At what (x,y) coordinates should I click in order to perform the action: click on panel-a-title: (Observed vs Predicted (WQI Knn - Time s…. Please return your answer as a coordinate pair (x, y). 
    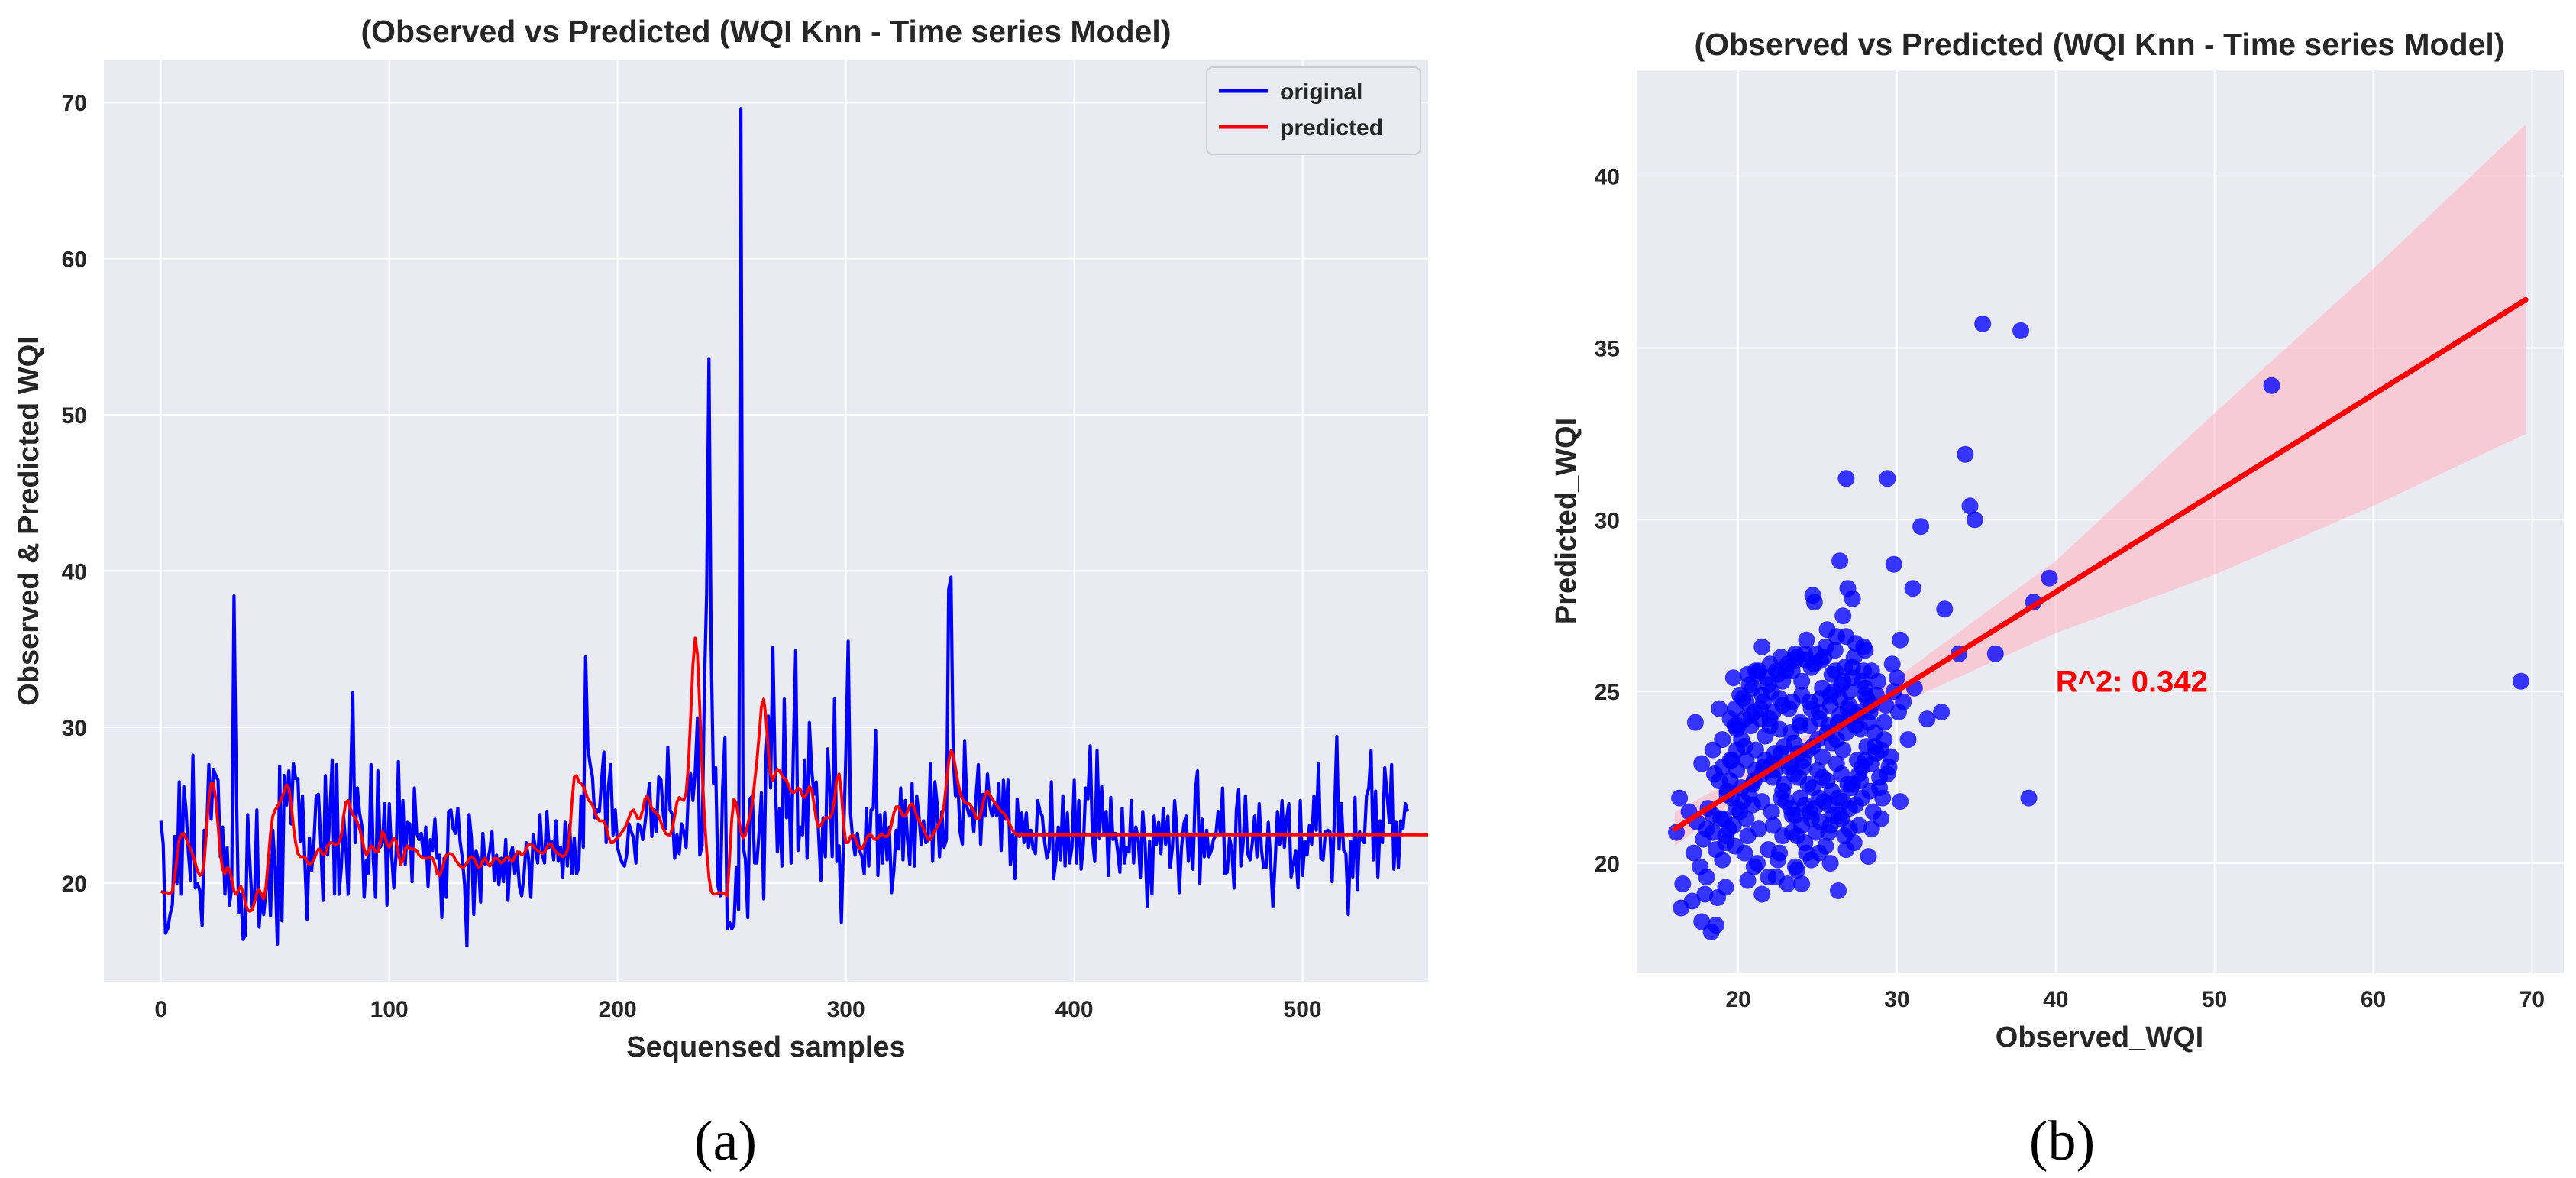
    Looking at the image, I should click on (766, 31).